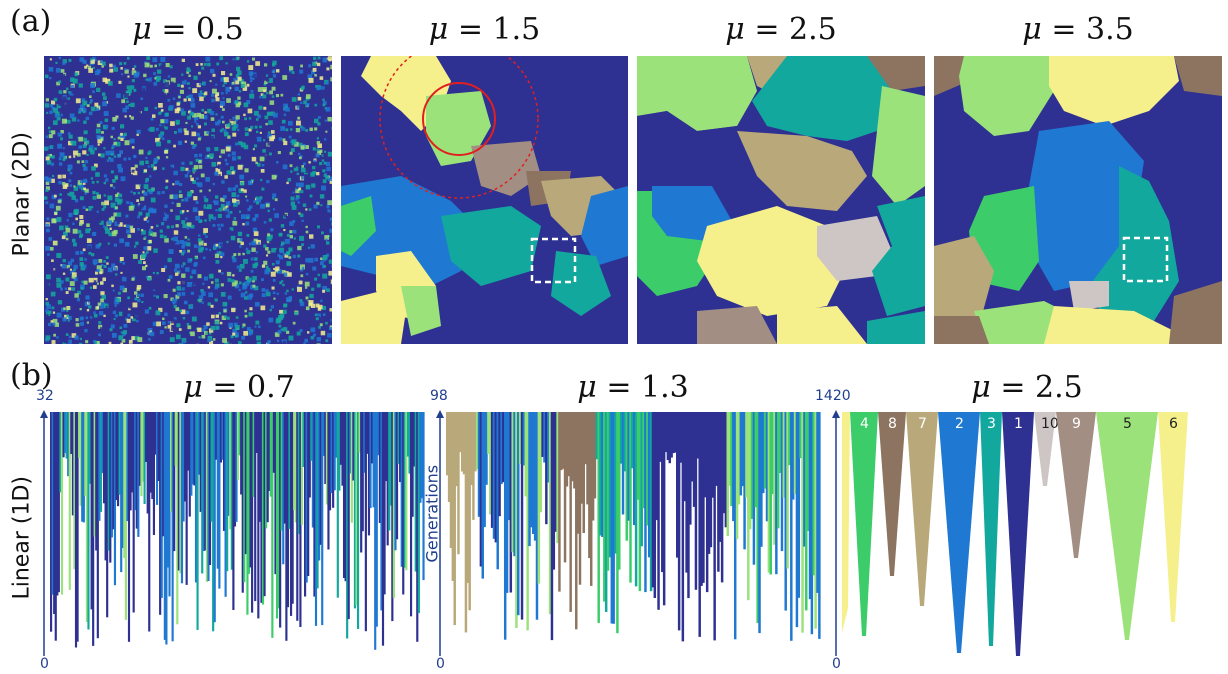 The height and width of the screenshot is (674, 1228). Describe the element at coordinates (1173, 424) in the screenshot. I see `lineage-label: 6` at that location.